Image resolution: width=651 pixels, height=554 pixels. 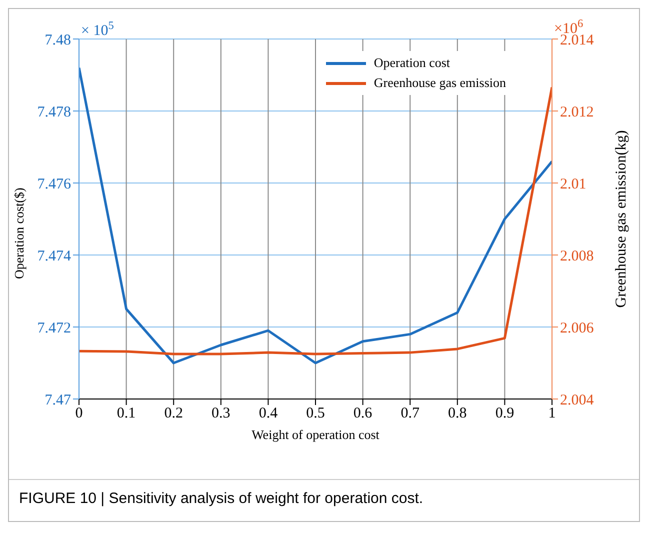 I want to click on y-tick-label: 7.474, so click(x=54, y=256).